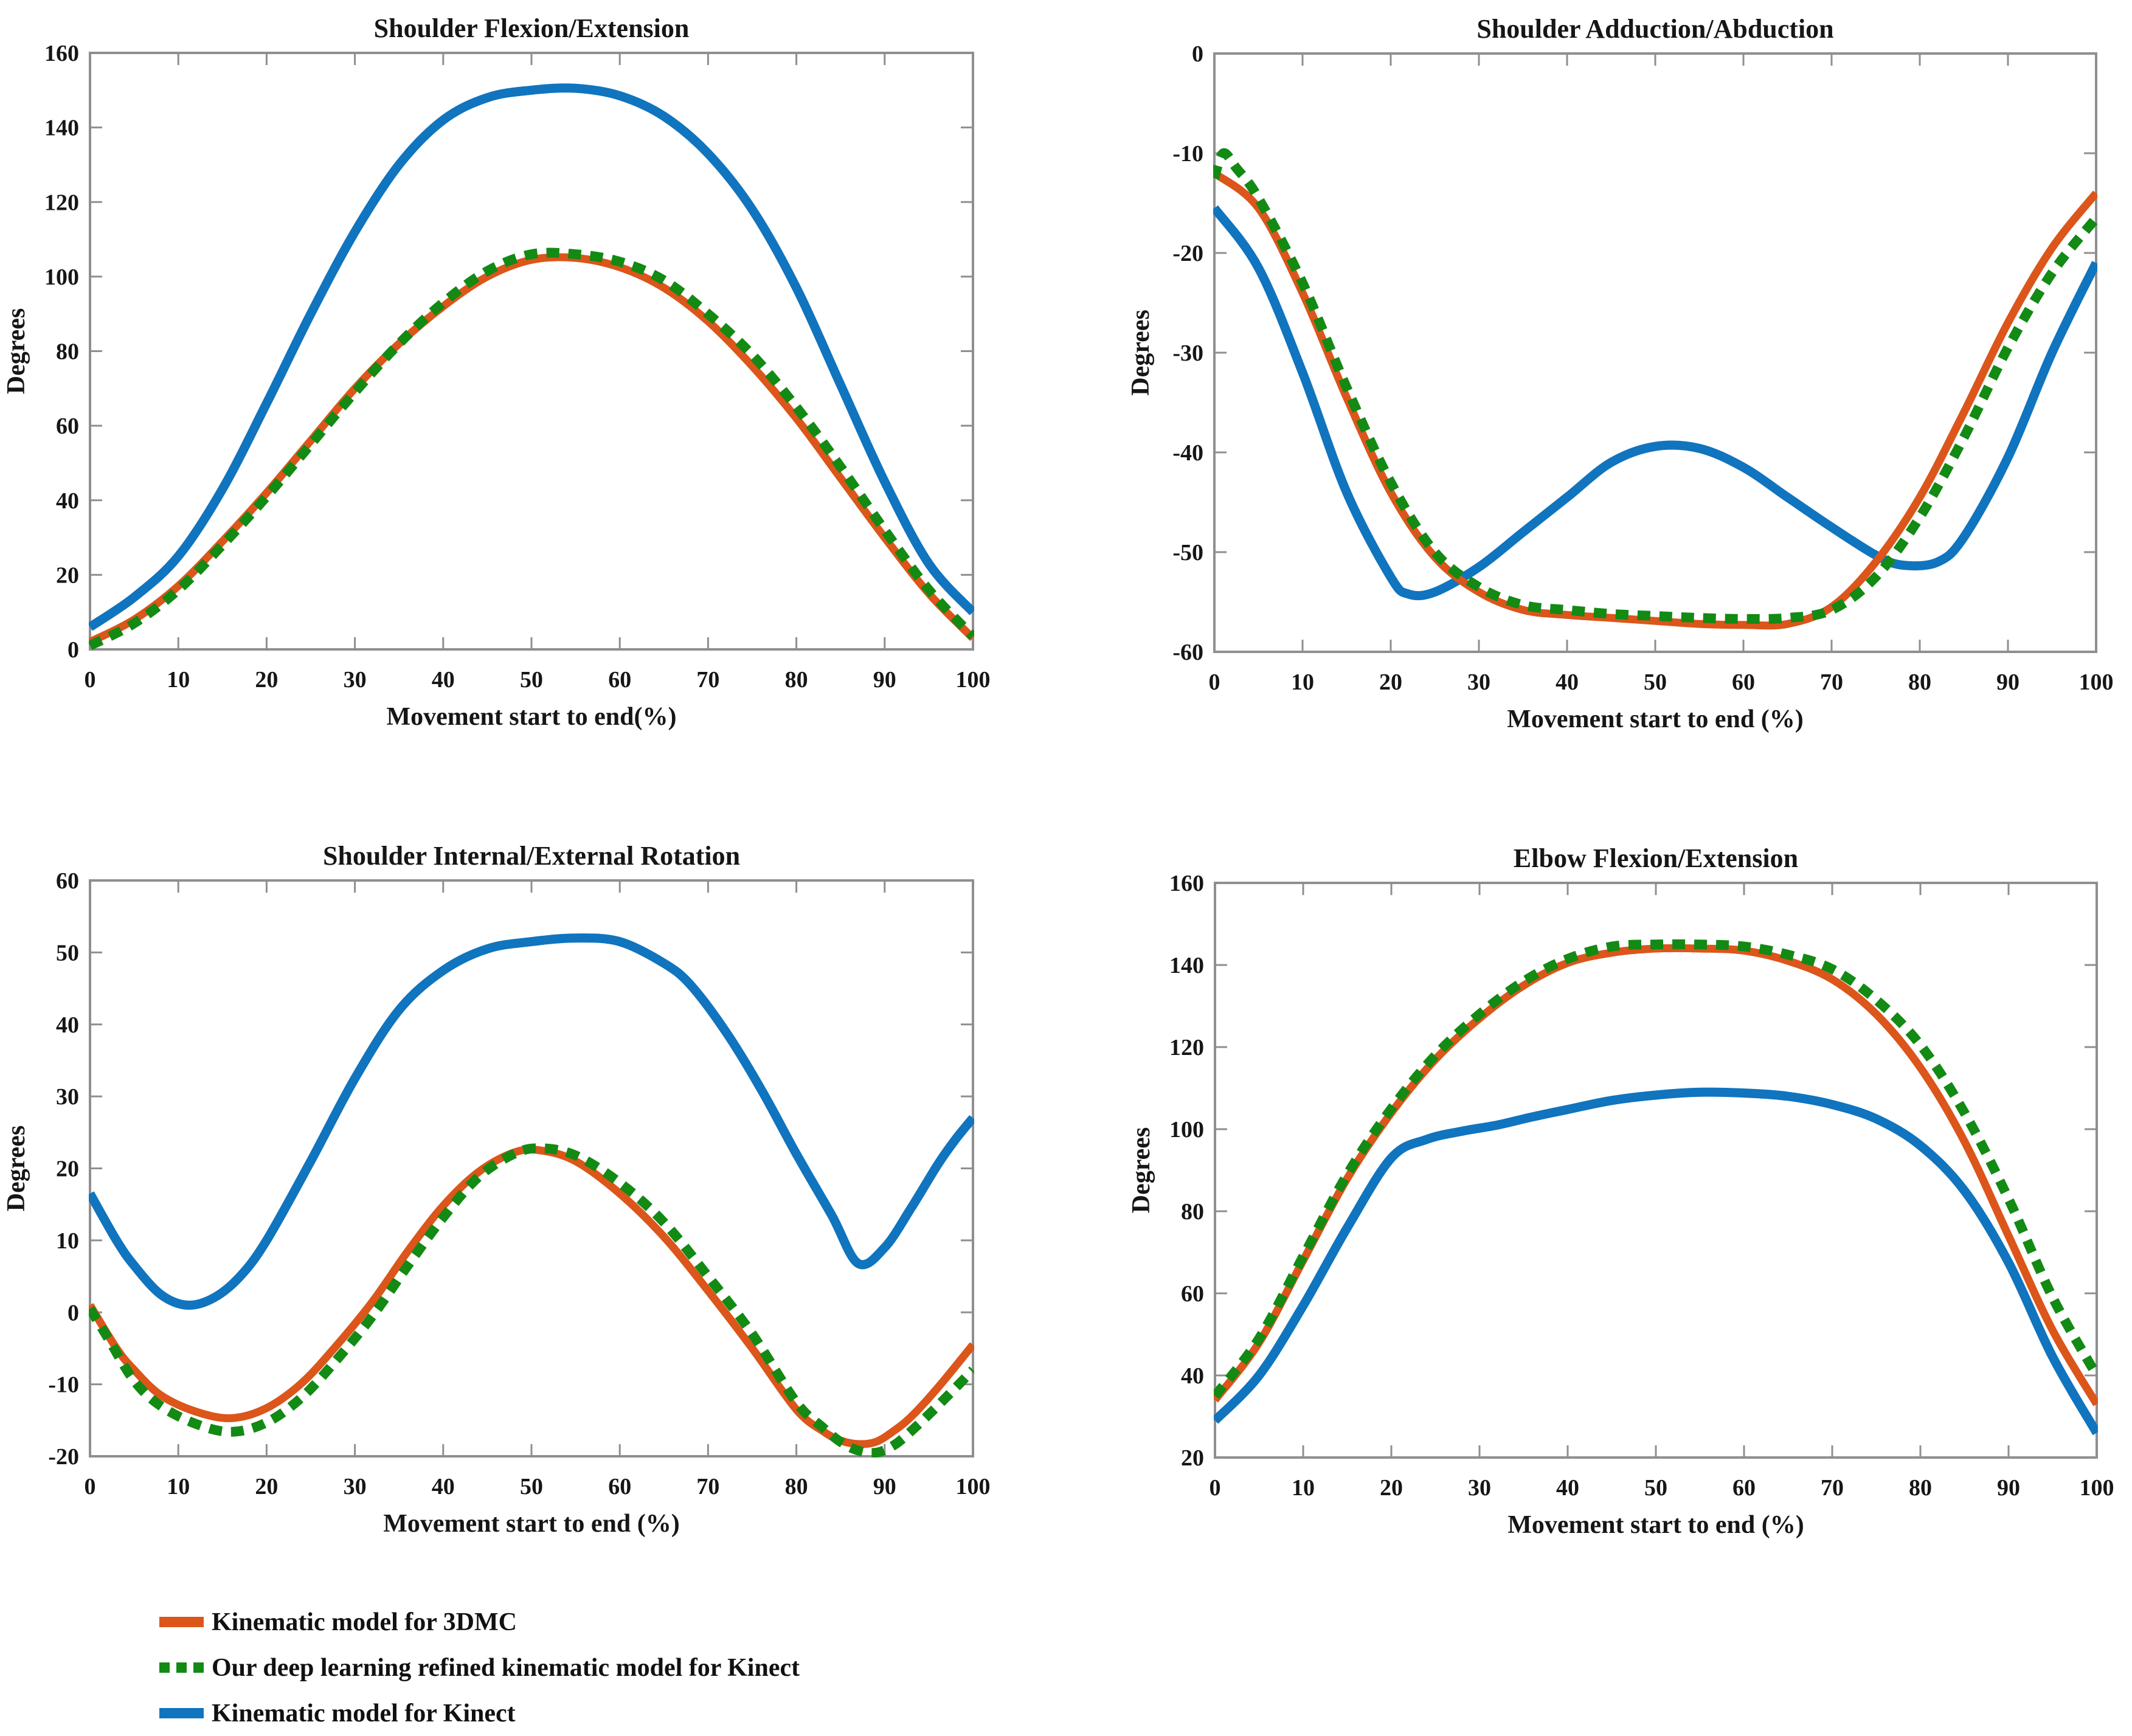 The width and height of the screenshot is (2132, 1736). What do you see at coordinates (532, 28) in the screenshot?
I see `chart-title: Shoulder Flexion/Extension` at bounding box center [532, 28].